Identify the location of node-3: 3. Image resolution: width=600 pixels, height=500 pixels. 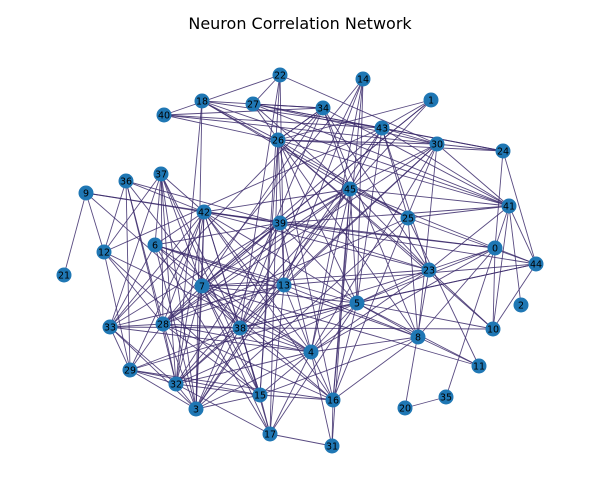
(196, 409).